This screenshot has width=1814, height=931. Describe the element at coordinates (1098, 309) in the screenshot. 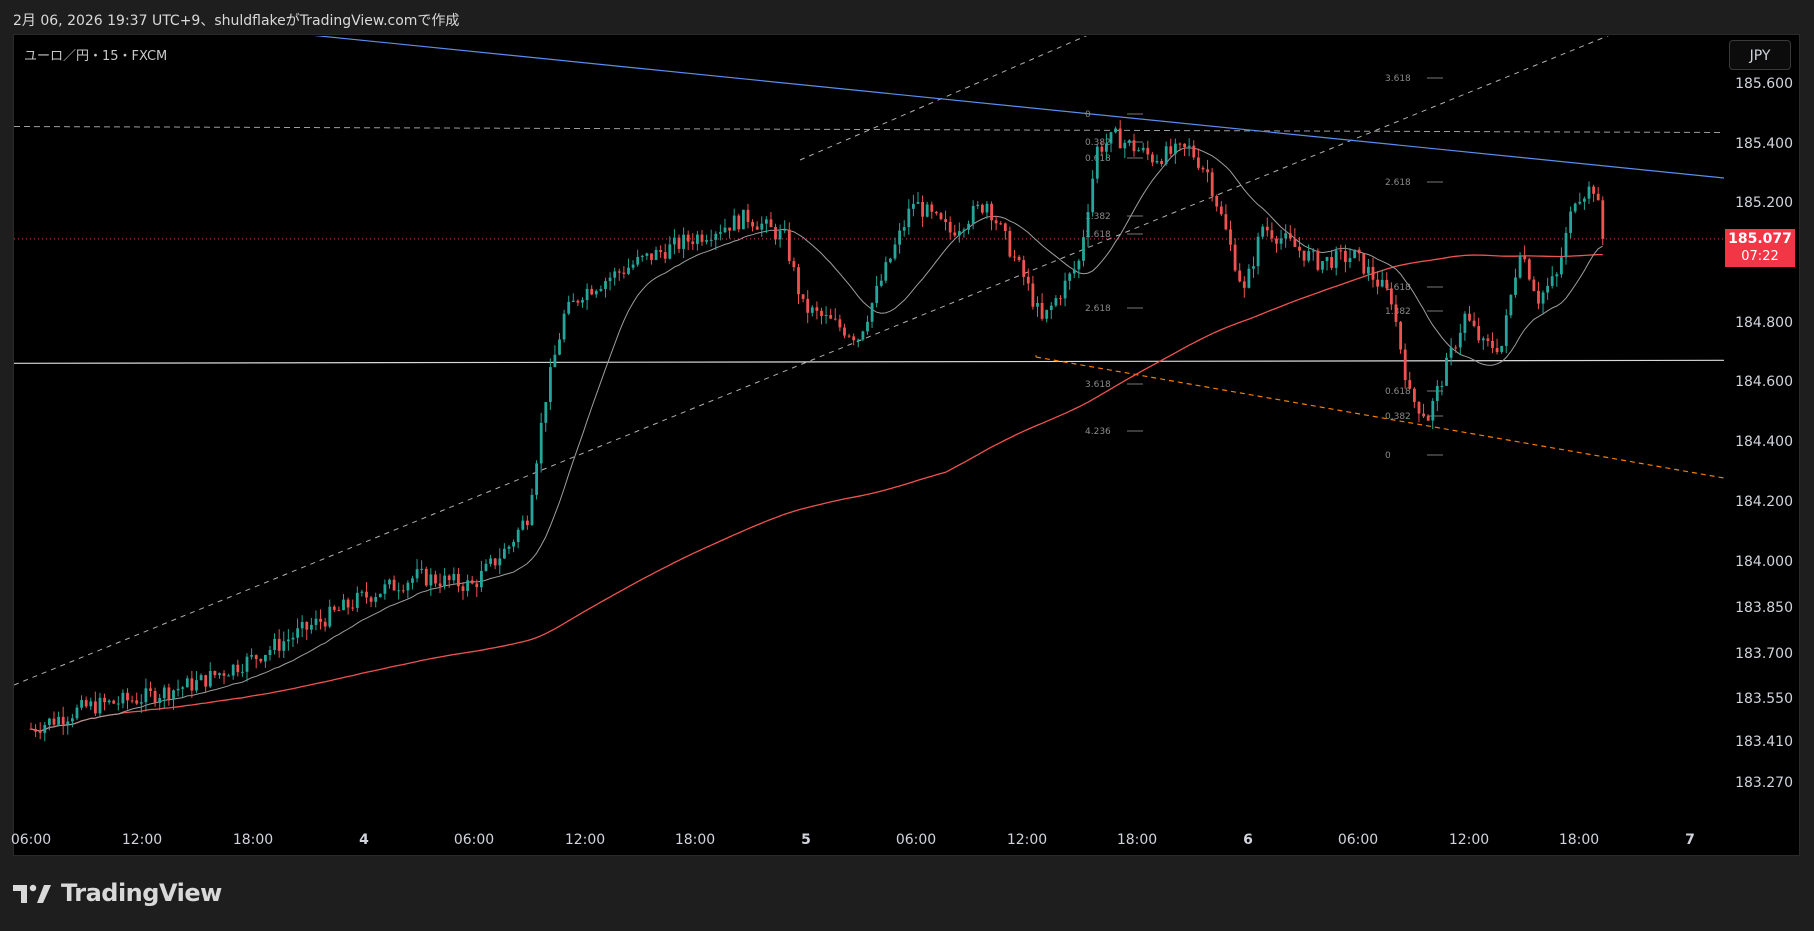

I see `fib-level-label: 2.618` at that location.